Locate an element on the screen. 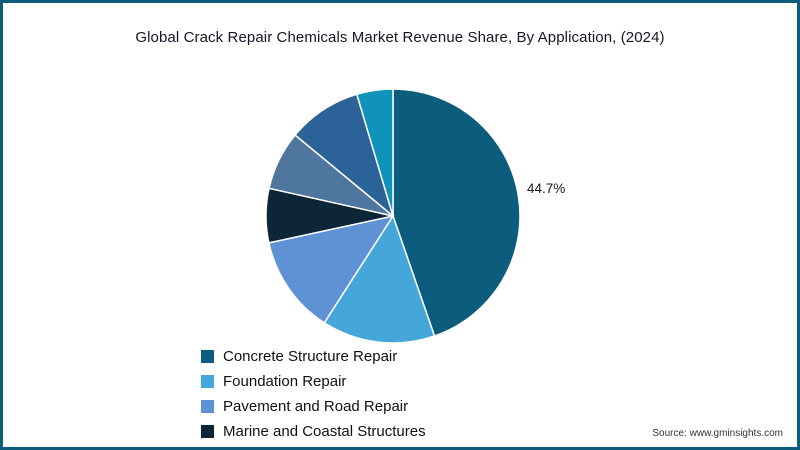  legend-item-foundation-repair: Foundation Repair is located at coordinates (313, 381).